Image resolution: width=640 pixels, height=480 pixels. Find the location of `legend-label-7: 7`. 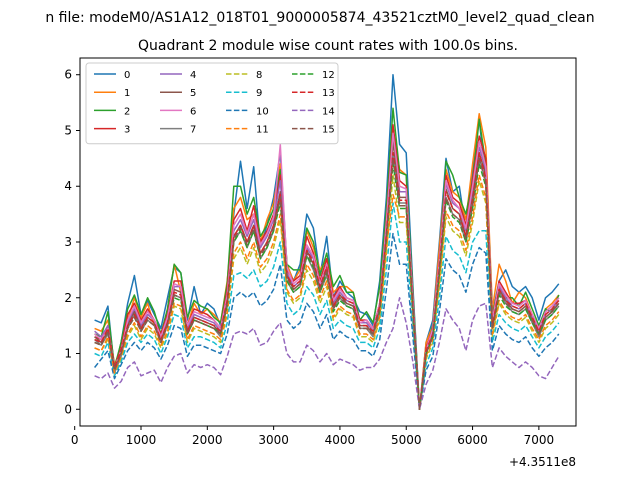

legend-label-7: 7 is located at coordinates (193, 130).